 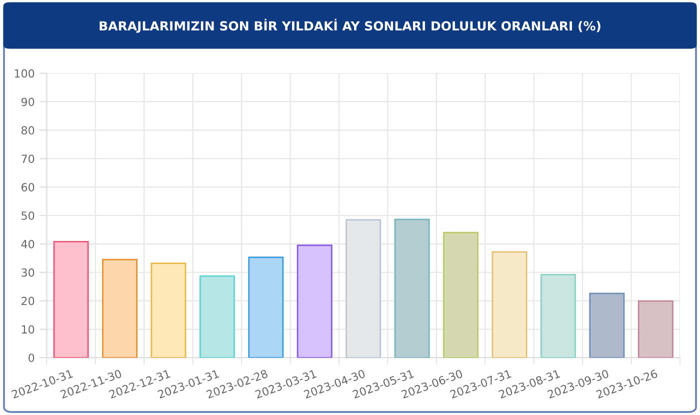 I want to click on y-tick-label: 40, so click(x=27, y=244).